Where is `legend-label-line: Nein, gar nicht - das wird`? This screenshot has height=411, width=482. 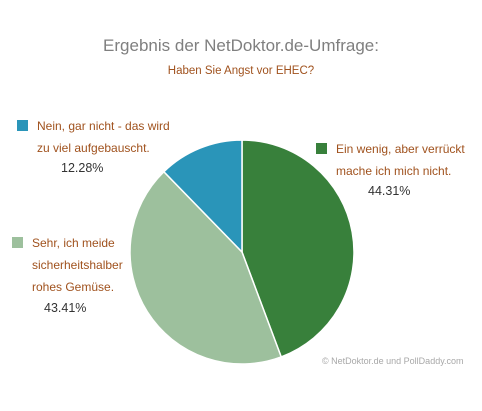
legend-label-line: Nein, gar nicht - das wird is located at coordinates (103, 126).